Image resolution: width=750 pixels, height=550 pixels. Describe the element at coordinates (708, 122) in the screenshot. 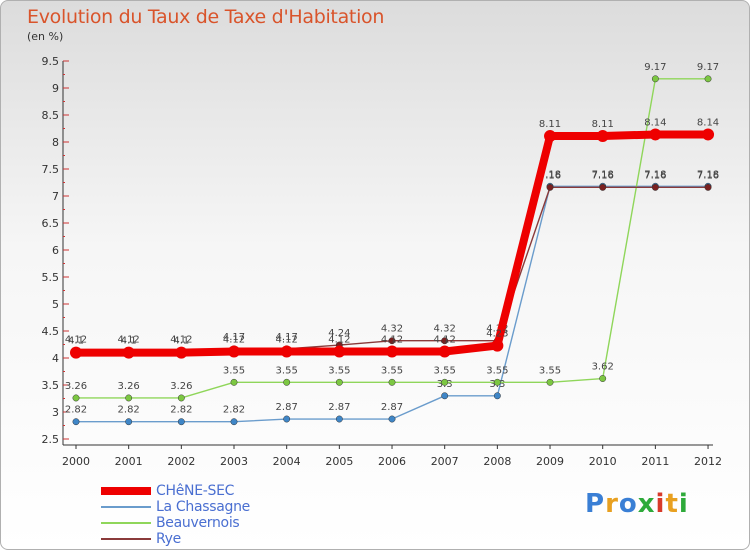

I see `data-label-ch-ne-sec: 8.14` at that location.